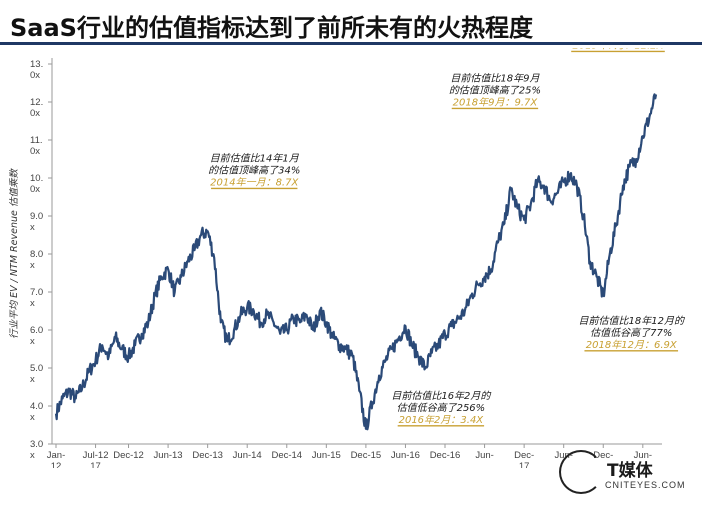  What do you see at coordinates (56, 464) in the screenshot?
I see `x-tick-label: 12` at bounding box center [56, 464].